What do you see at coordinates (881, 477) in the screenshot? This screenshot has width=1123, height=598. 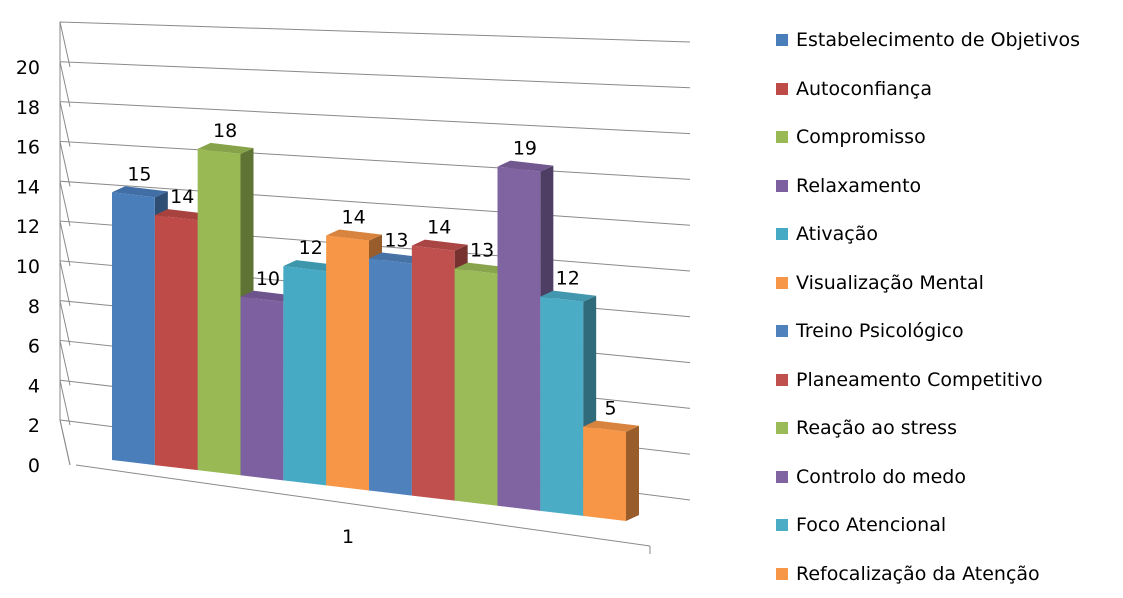 I see `legend-label: Controlo do medo` at bounding box center [881, 477].